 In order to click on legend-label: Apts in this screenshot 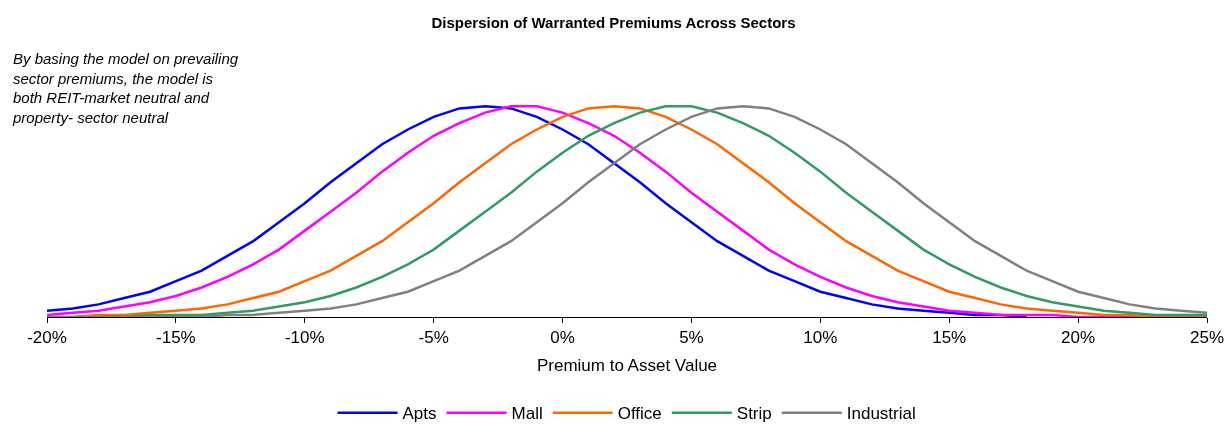, I will do `click(419, 414)`.